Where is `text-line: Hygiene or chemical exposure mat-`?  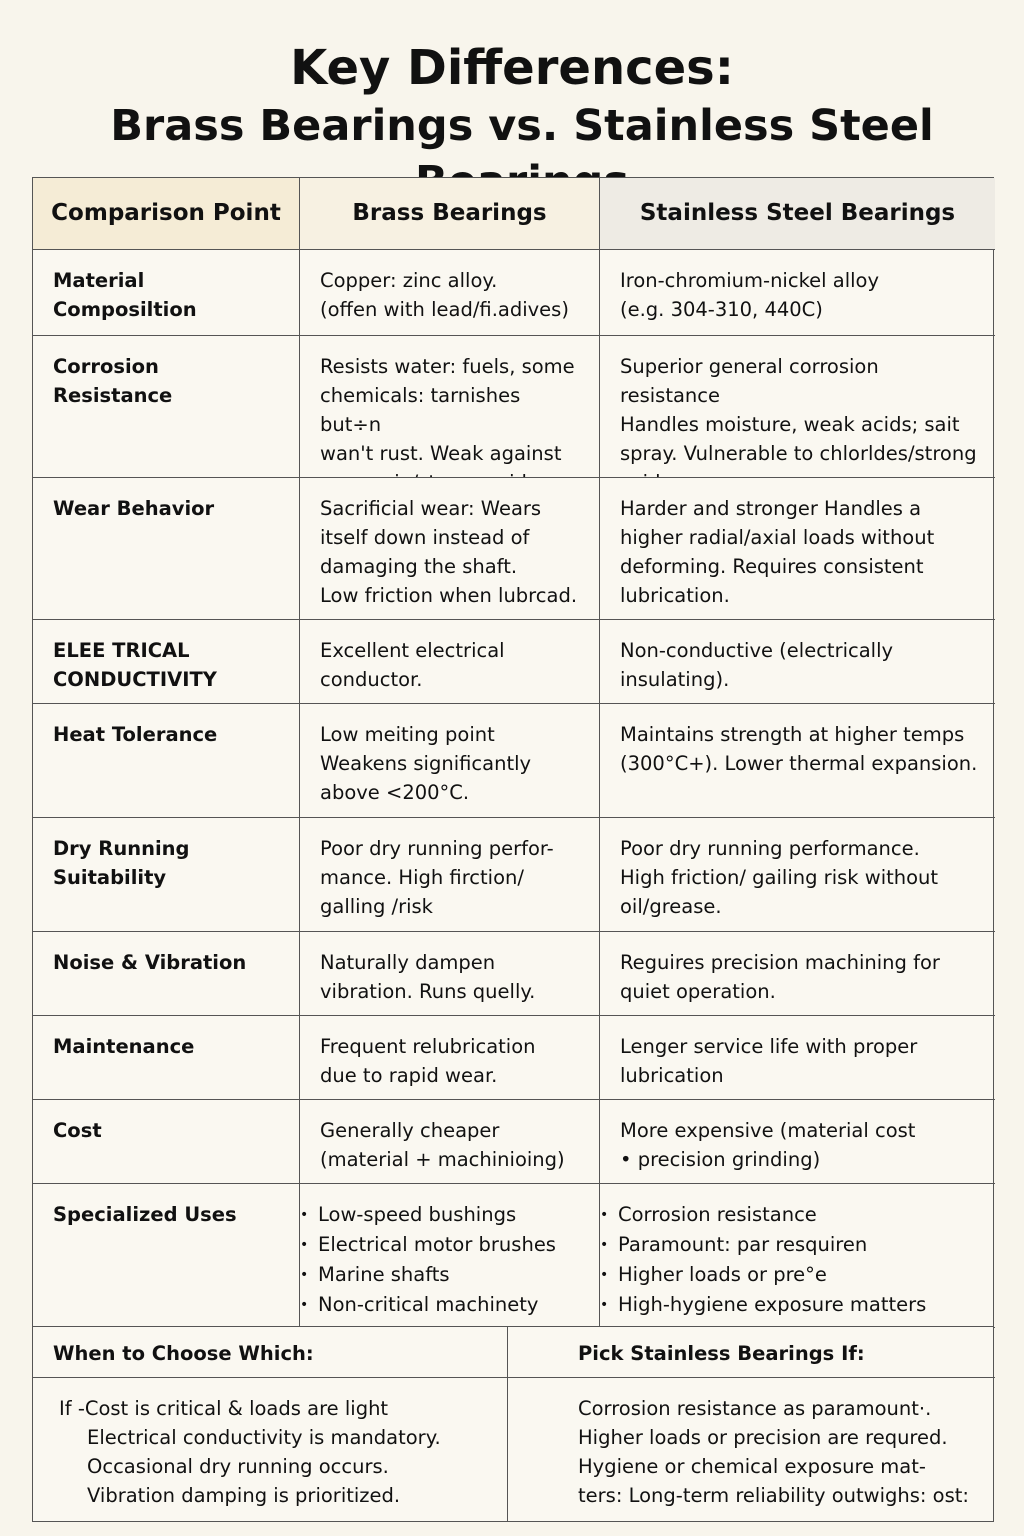 text-line: Hygiene or chemical exposure mat- is located at coordinates (752, 1466).